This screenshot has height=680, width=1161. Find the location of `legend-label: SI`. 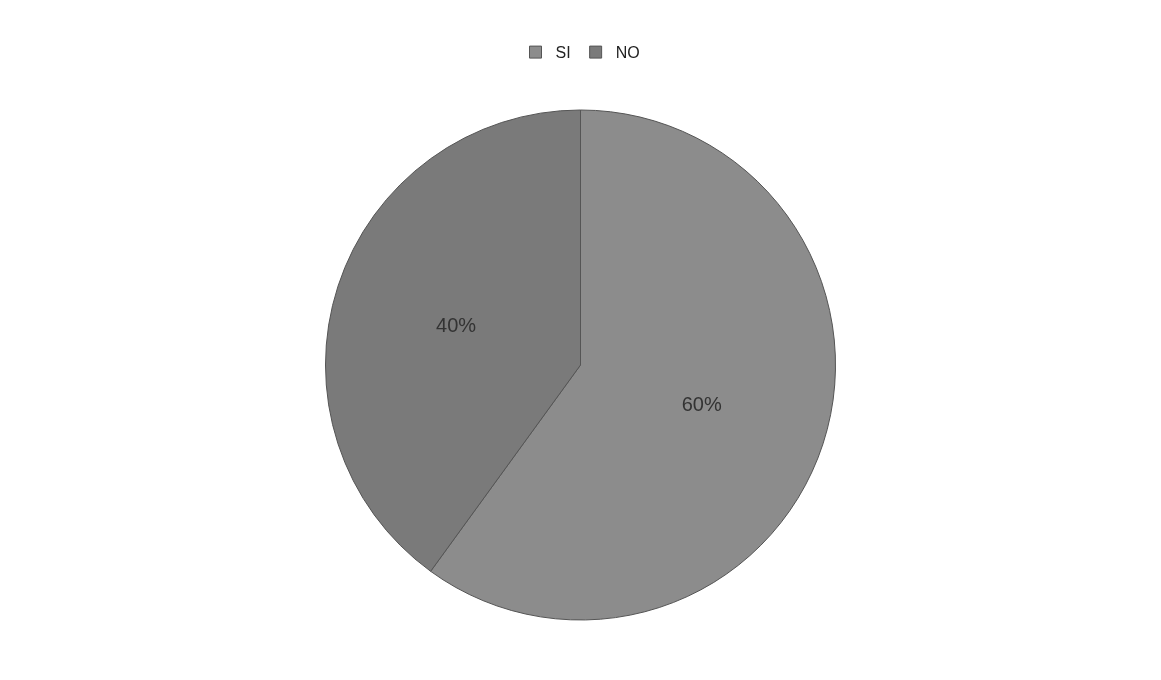

legend-label: SI is located at coordinates (563, 53).